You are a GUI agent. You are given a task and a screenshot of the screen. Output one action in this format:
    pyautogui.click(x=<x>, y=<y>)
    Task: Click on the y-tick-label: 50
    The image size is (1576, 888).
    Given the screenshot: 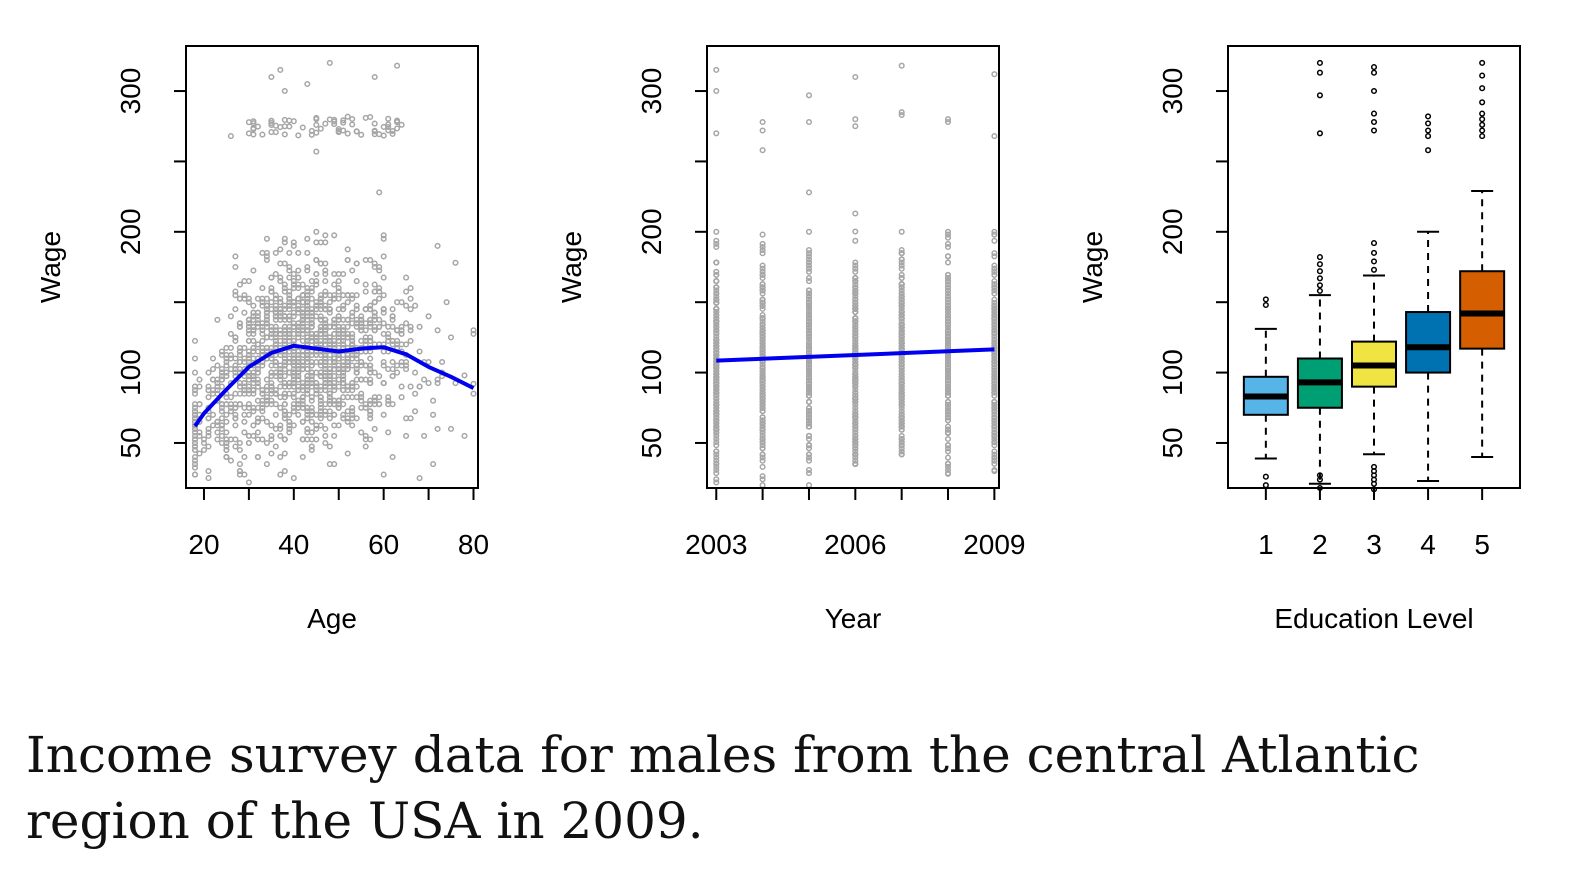 What is the action you would take?
    pyautogui.click(x=651, y=442)
    